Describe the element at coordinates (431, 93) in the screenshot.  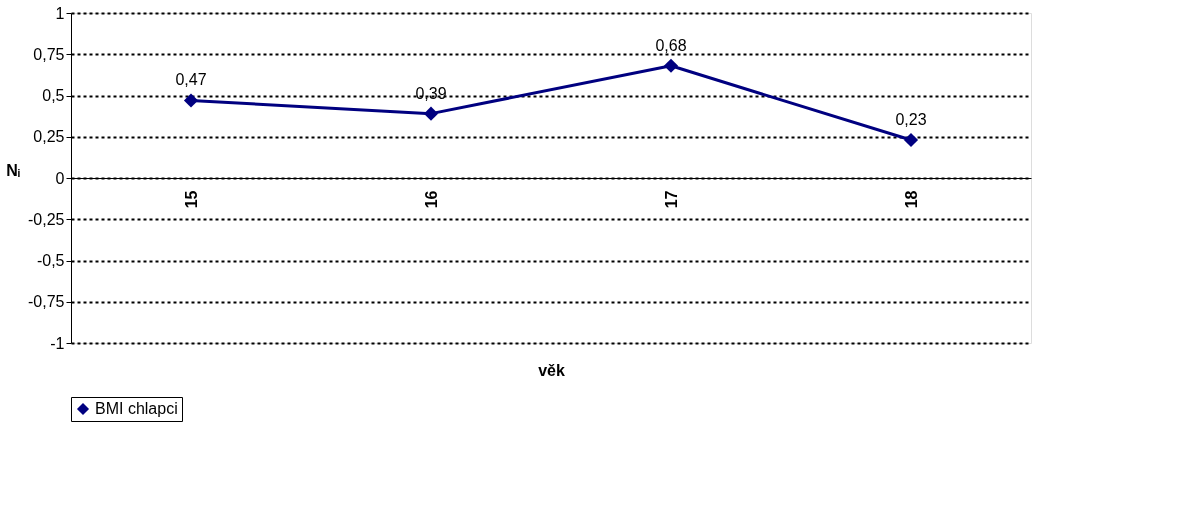
I see `data-label: 0,39` at that location.